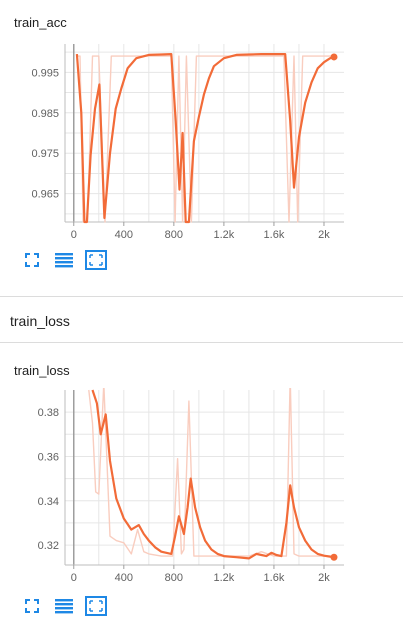 This screenshot has width=403, height=625. What do you see at coordinates (45, 114) in the screenshot?
I see `y-tick-label: 0.985` at bounding box center [45, 114].